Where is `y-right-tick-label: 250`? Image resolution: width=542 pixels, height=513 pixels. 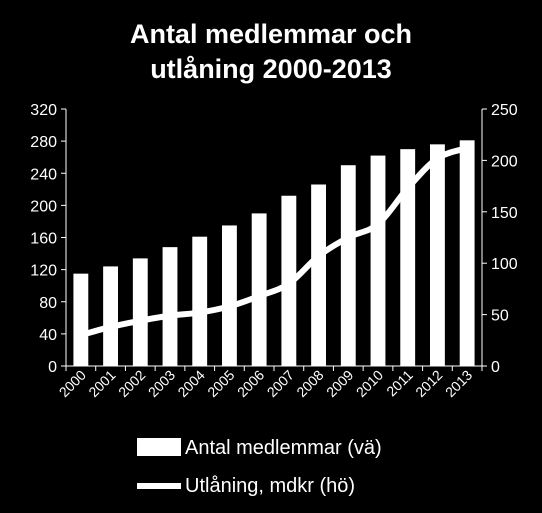
y-right-tick-label: 250 is located at coordinates (504, 110).